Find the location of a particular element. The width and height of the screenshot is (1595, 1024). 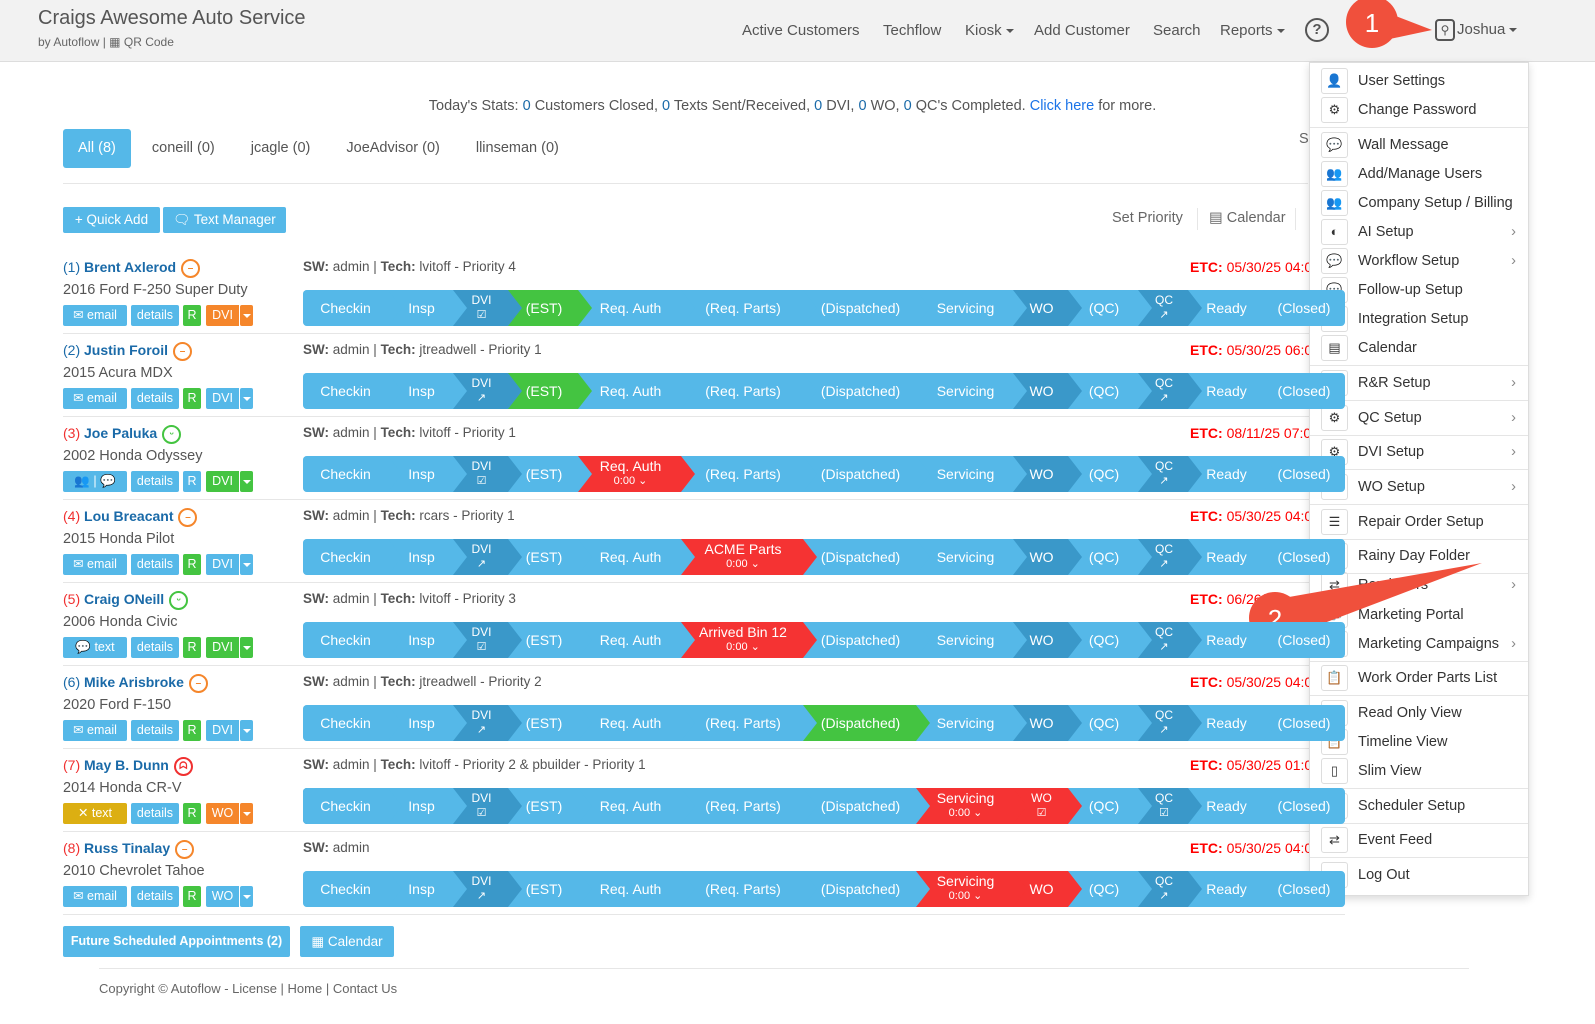

menu-item-calendar: ▤ Calendar is located at coordinates (1419, 348).